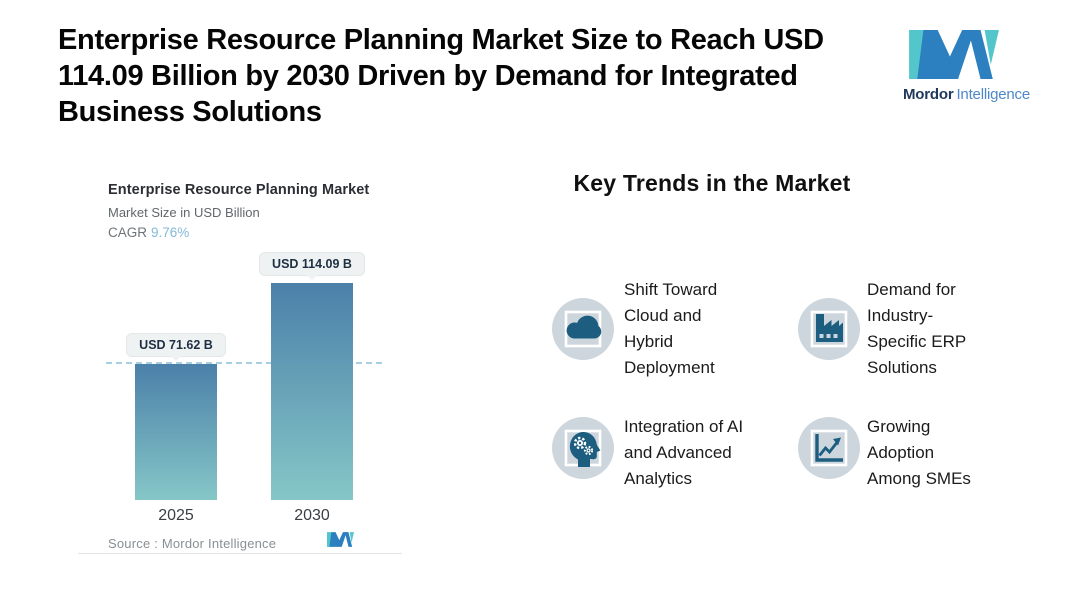  I want to click on bar-2030, so click(312, 391).